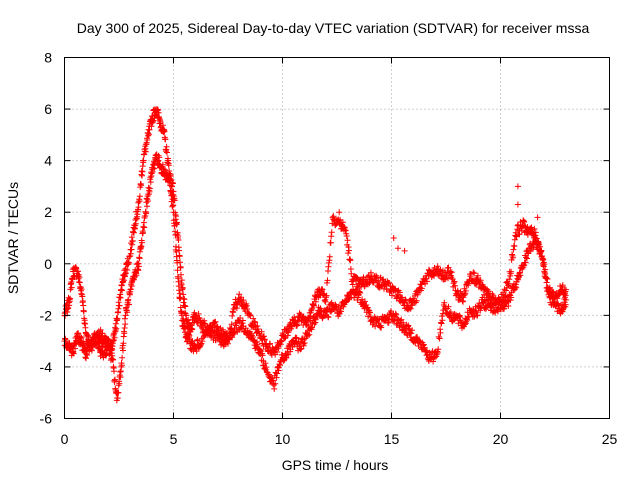  What do you see at coordinates (46, 315) in the screenshot?
I see `y-tick-label: -2` at bounding box center [46, 315].